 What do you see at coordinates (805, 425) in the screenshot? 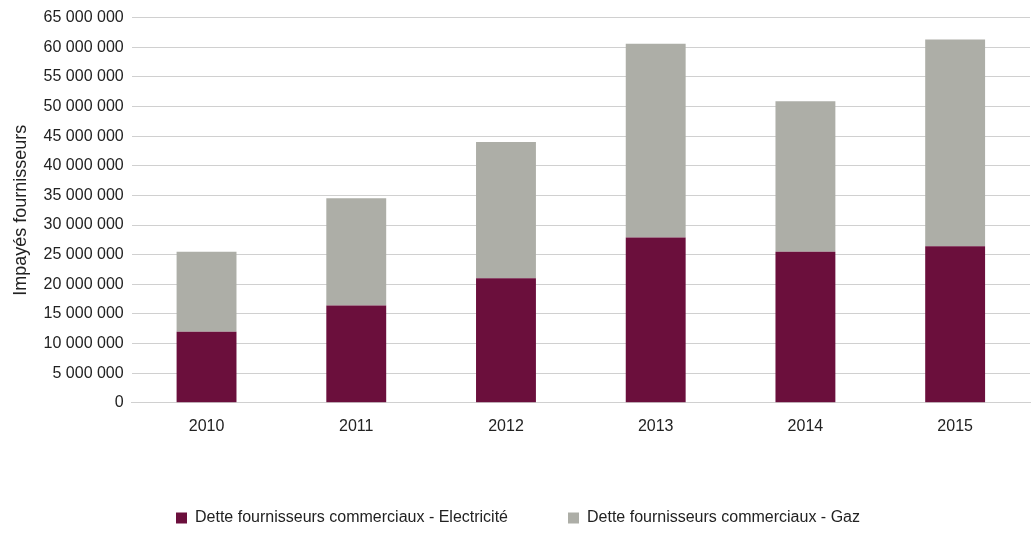
I see `x-tick-label: 2014` at bounding box center [805, 425].